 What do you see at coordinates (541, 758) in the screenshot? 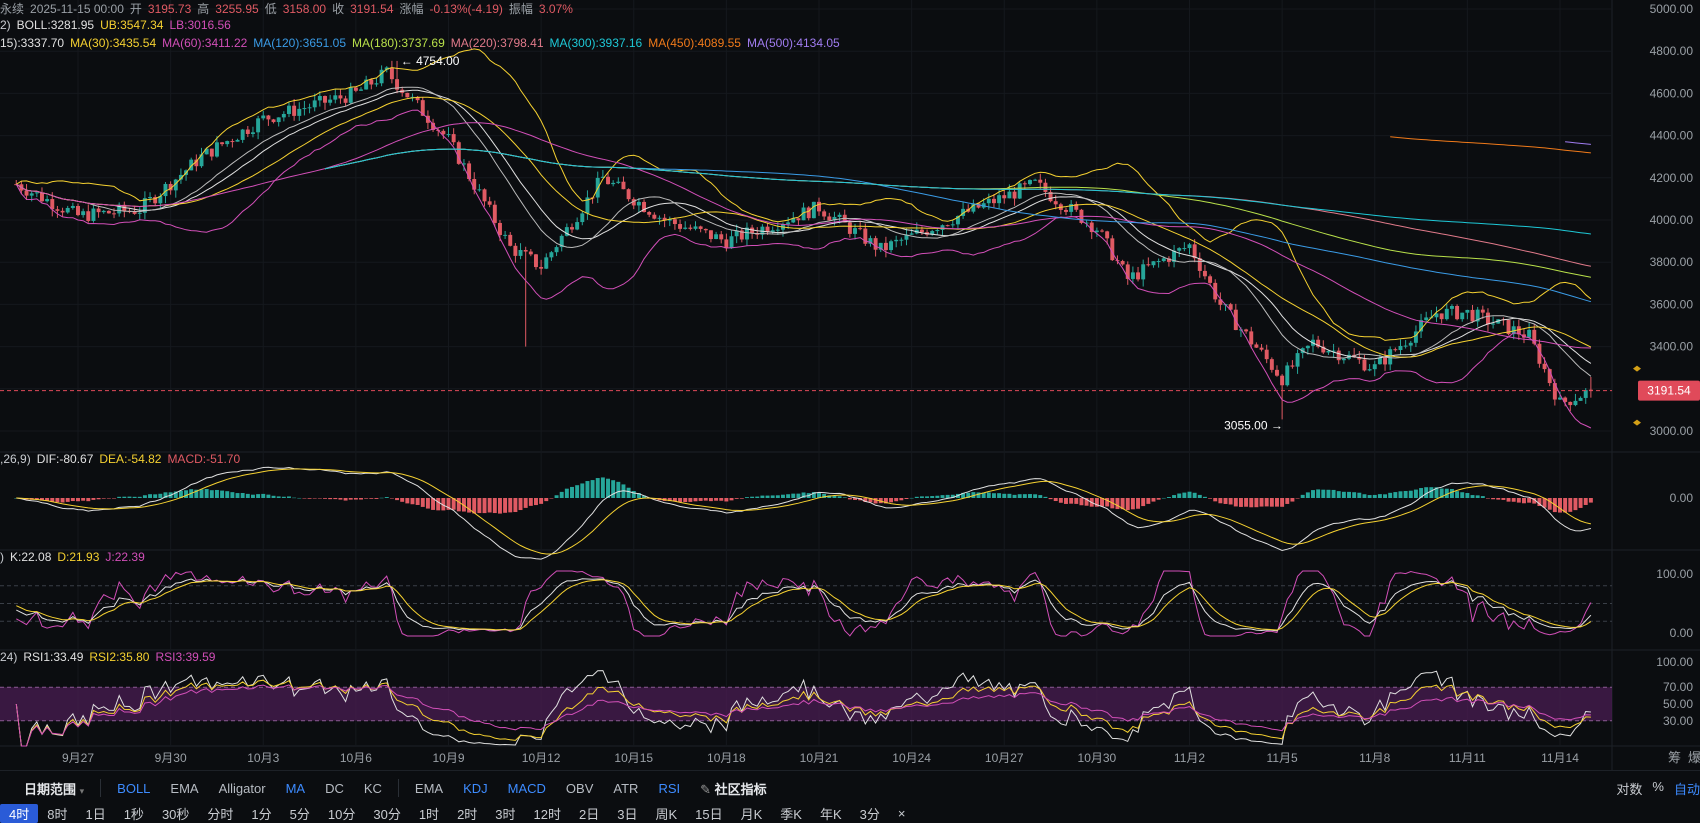
I see `x-tick-label: 10月12` at bounding box center [541, 758].